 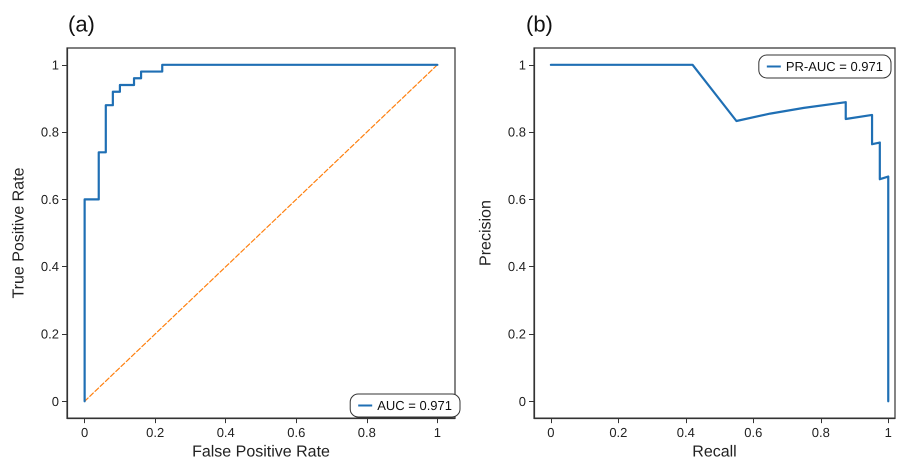 What do you see at coordinates (714, 452) in the screenshot?
I see `x-axis-title: Recall` at bounding box center [714, 452].